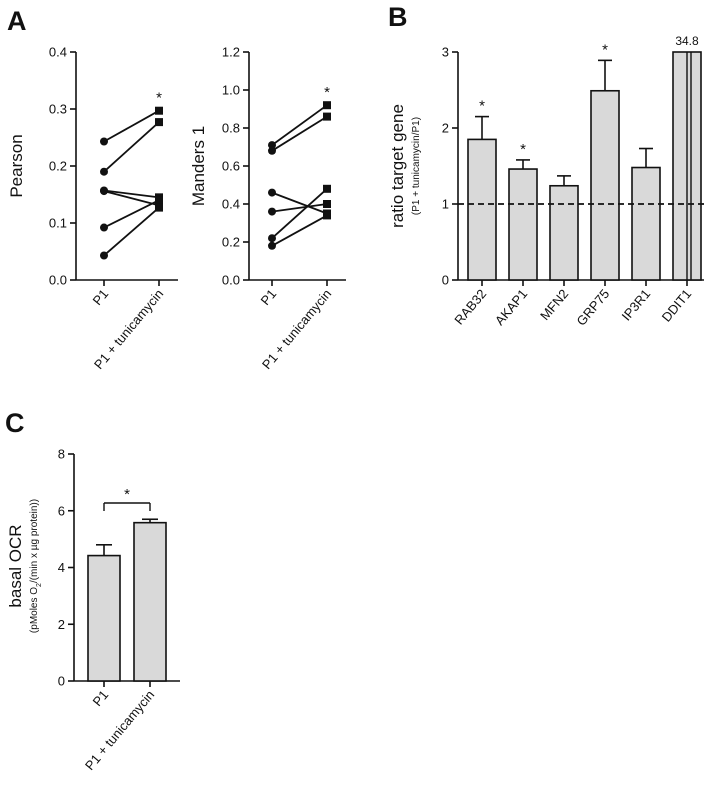 This screenshot has height=790, width=726. What do you see at coordinates (511, 307) in the screenshot?
I see `x-tick-label: AKAP1` at bounding box center [511, 307].